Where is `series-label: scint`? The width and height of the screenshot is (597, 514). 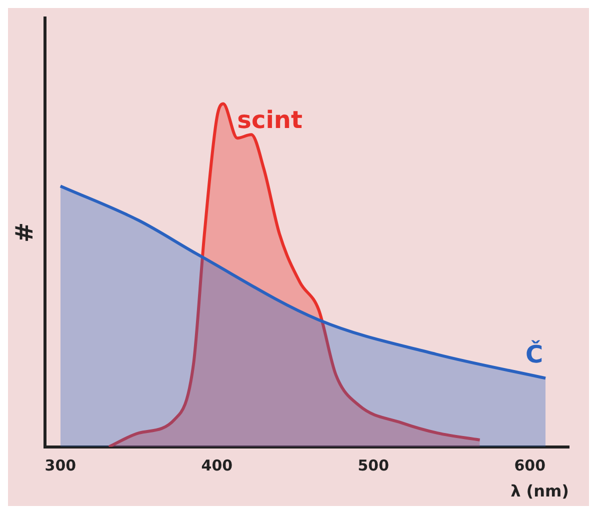 series-label: scint is located at coordinates (269, 120).